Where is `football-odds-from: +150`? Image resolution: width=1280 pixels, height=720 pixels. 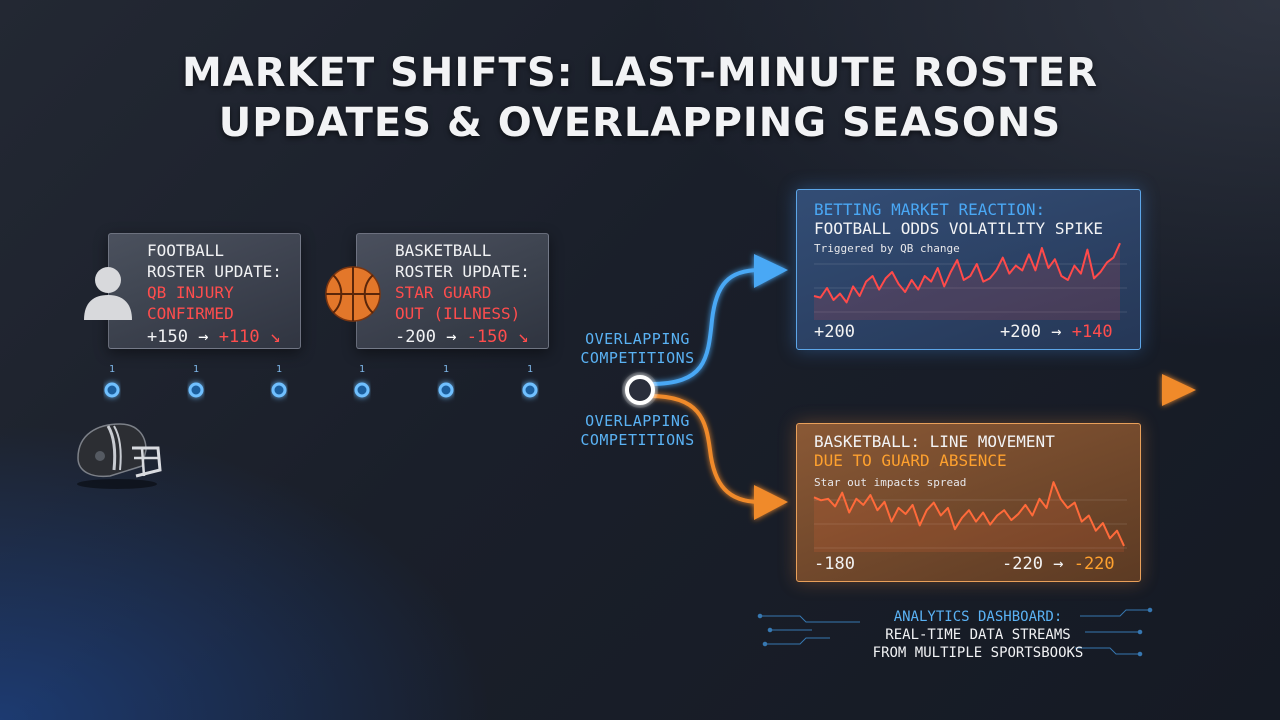
football-odds-from: +150 is located at coordinates (167, 337).